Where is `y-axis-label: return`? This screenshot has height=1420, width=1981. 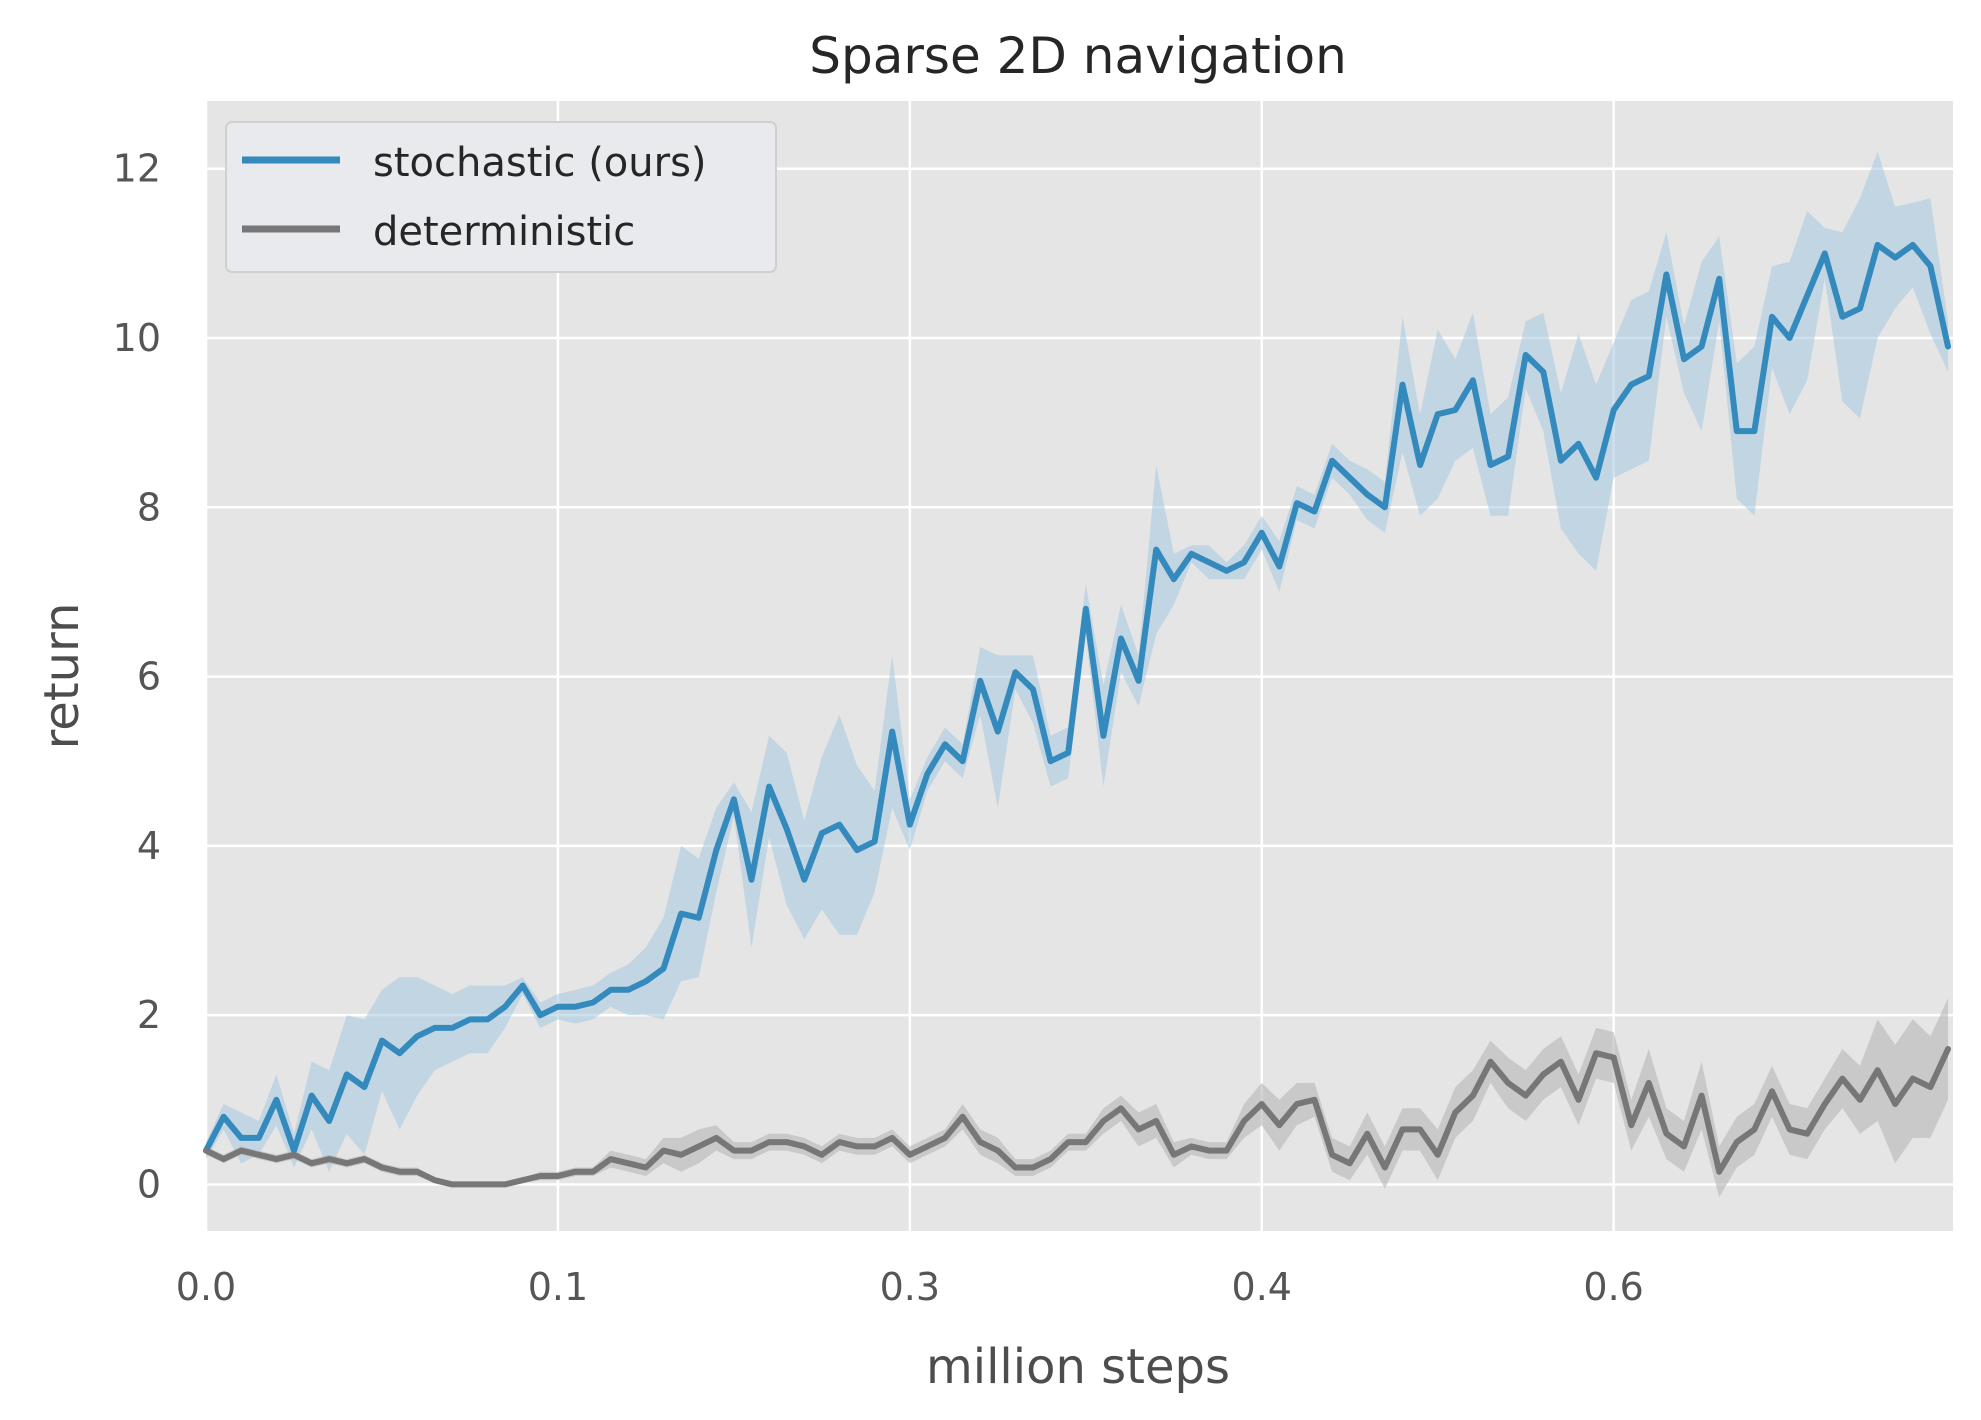 y-axis-label: return is located at coordinates (62, 676).